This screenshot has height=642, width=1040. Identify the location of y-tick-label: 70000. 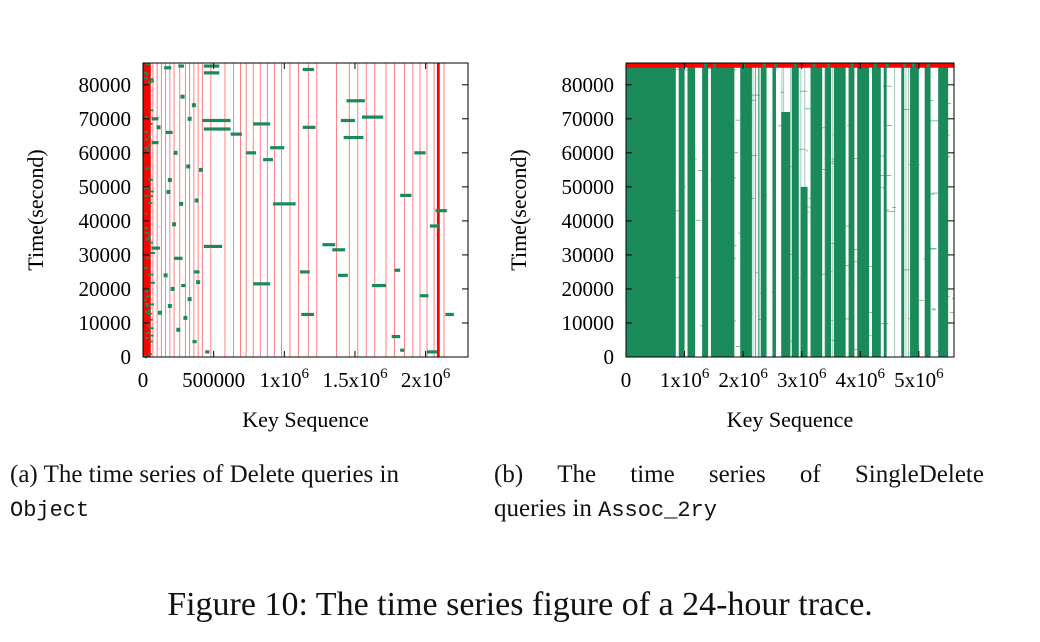
(105, 119).